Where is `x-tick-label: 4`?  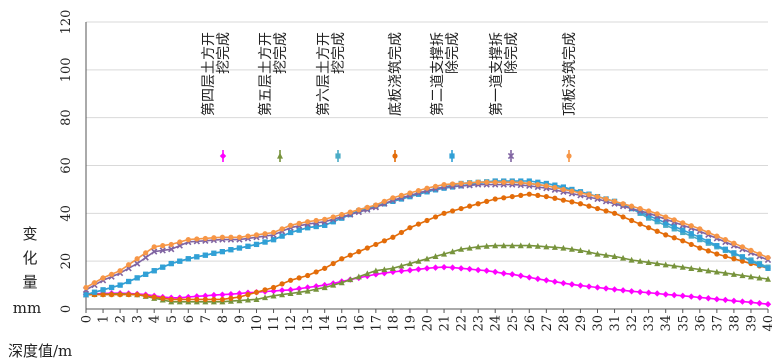
x-tick-label: 4 is located at coordinates (155, 319).